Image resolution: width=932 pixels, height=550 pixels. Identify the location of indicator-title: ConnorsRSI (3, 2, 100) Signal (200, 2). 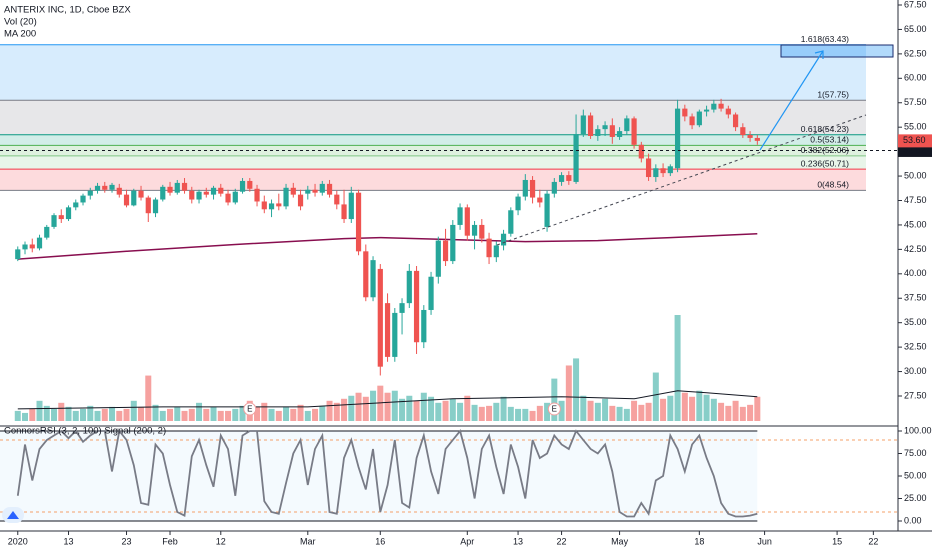
(85, 431).